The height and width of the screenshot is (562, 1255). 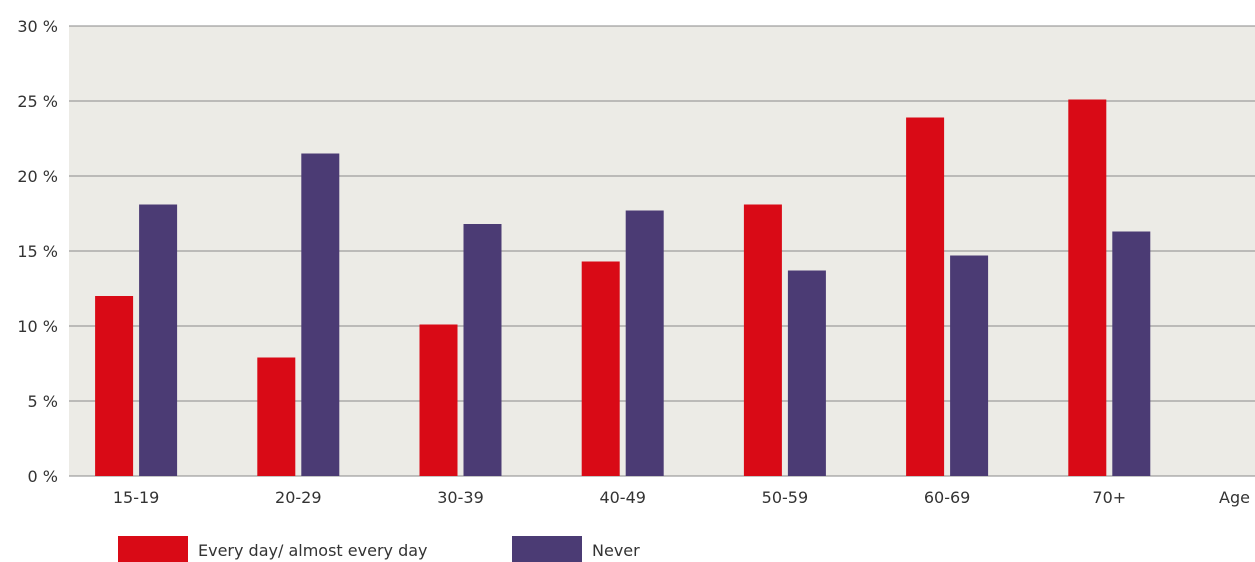 I want to click on y-axis-tick-labels: 0 % 5 % 10 % 15 % 20 % 25 % 30 %, so click(x=37, y=251).